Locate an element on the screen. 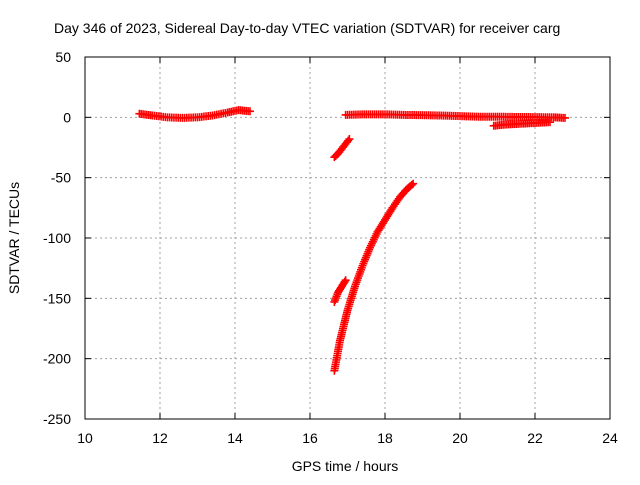 This screenshot has height=485, width=640. x-tick-label: 22 is located at coordinates (535, 438).